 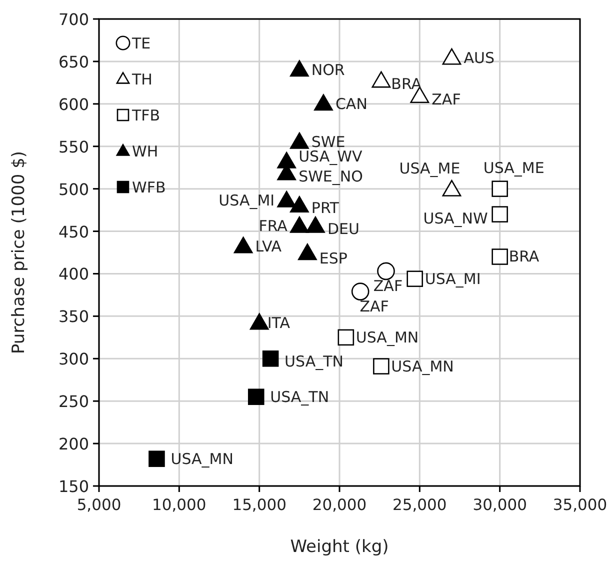 I want to click on y-tick-label: 150, so click(x=73, y=486).